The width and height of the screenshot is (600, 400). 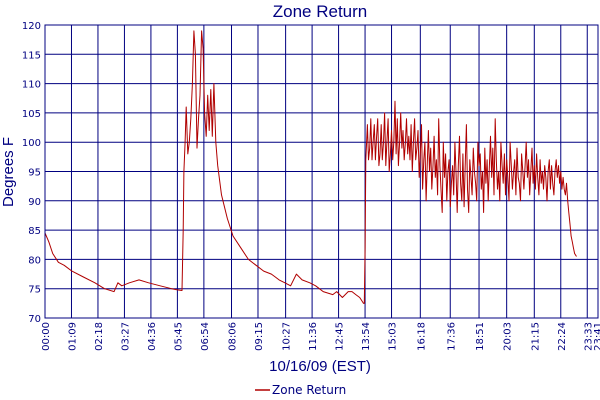 I want to click on y-axis: 70 75 80 85 90 95 100 105 110 115 120, so click(x=31, y=173).